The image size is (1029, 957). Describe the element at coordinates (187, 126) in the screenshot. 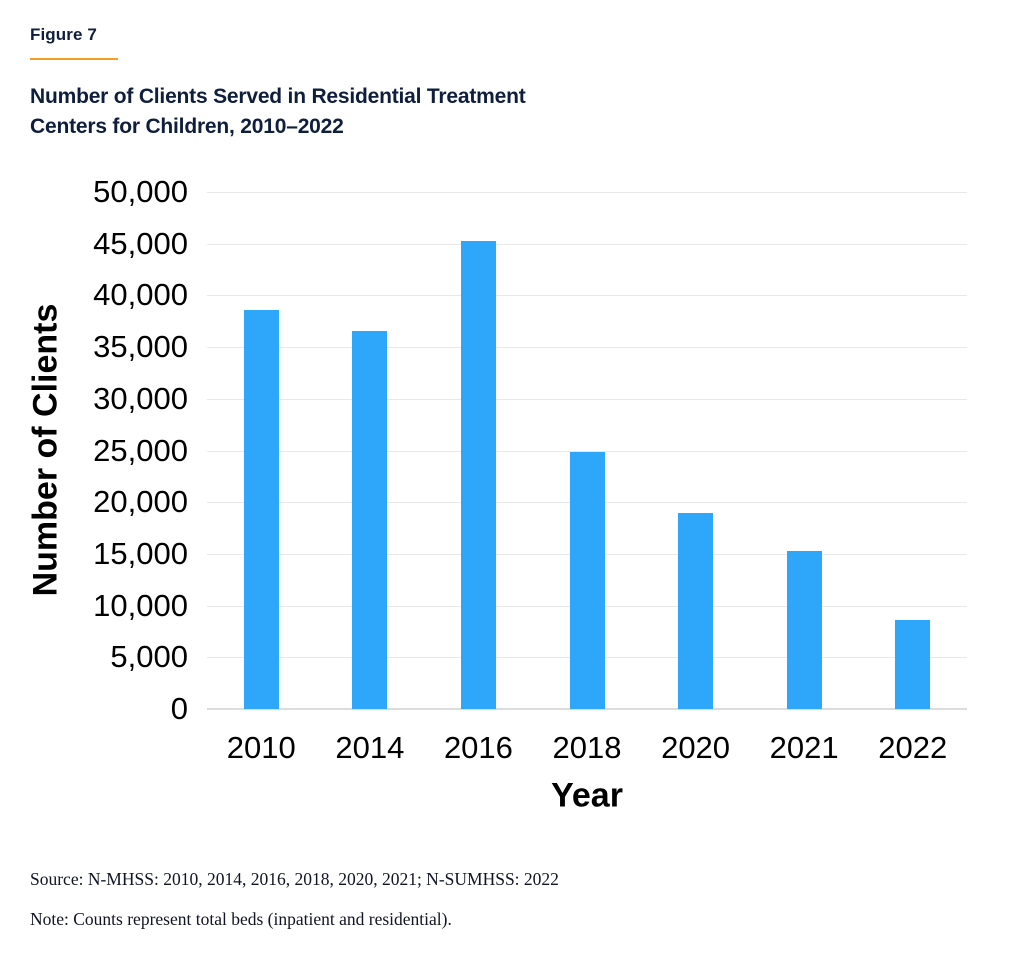

I see `figure-title-line-2: Centers for Children, 2010–2022` at that location.